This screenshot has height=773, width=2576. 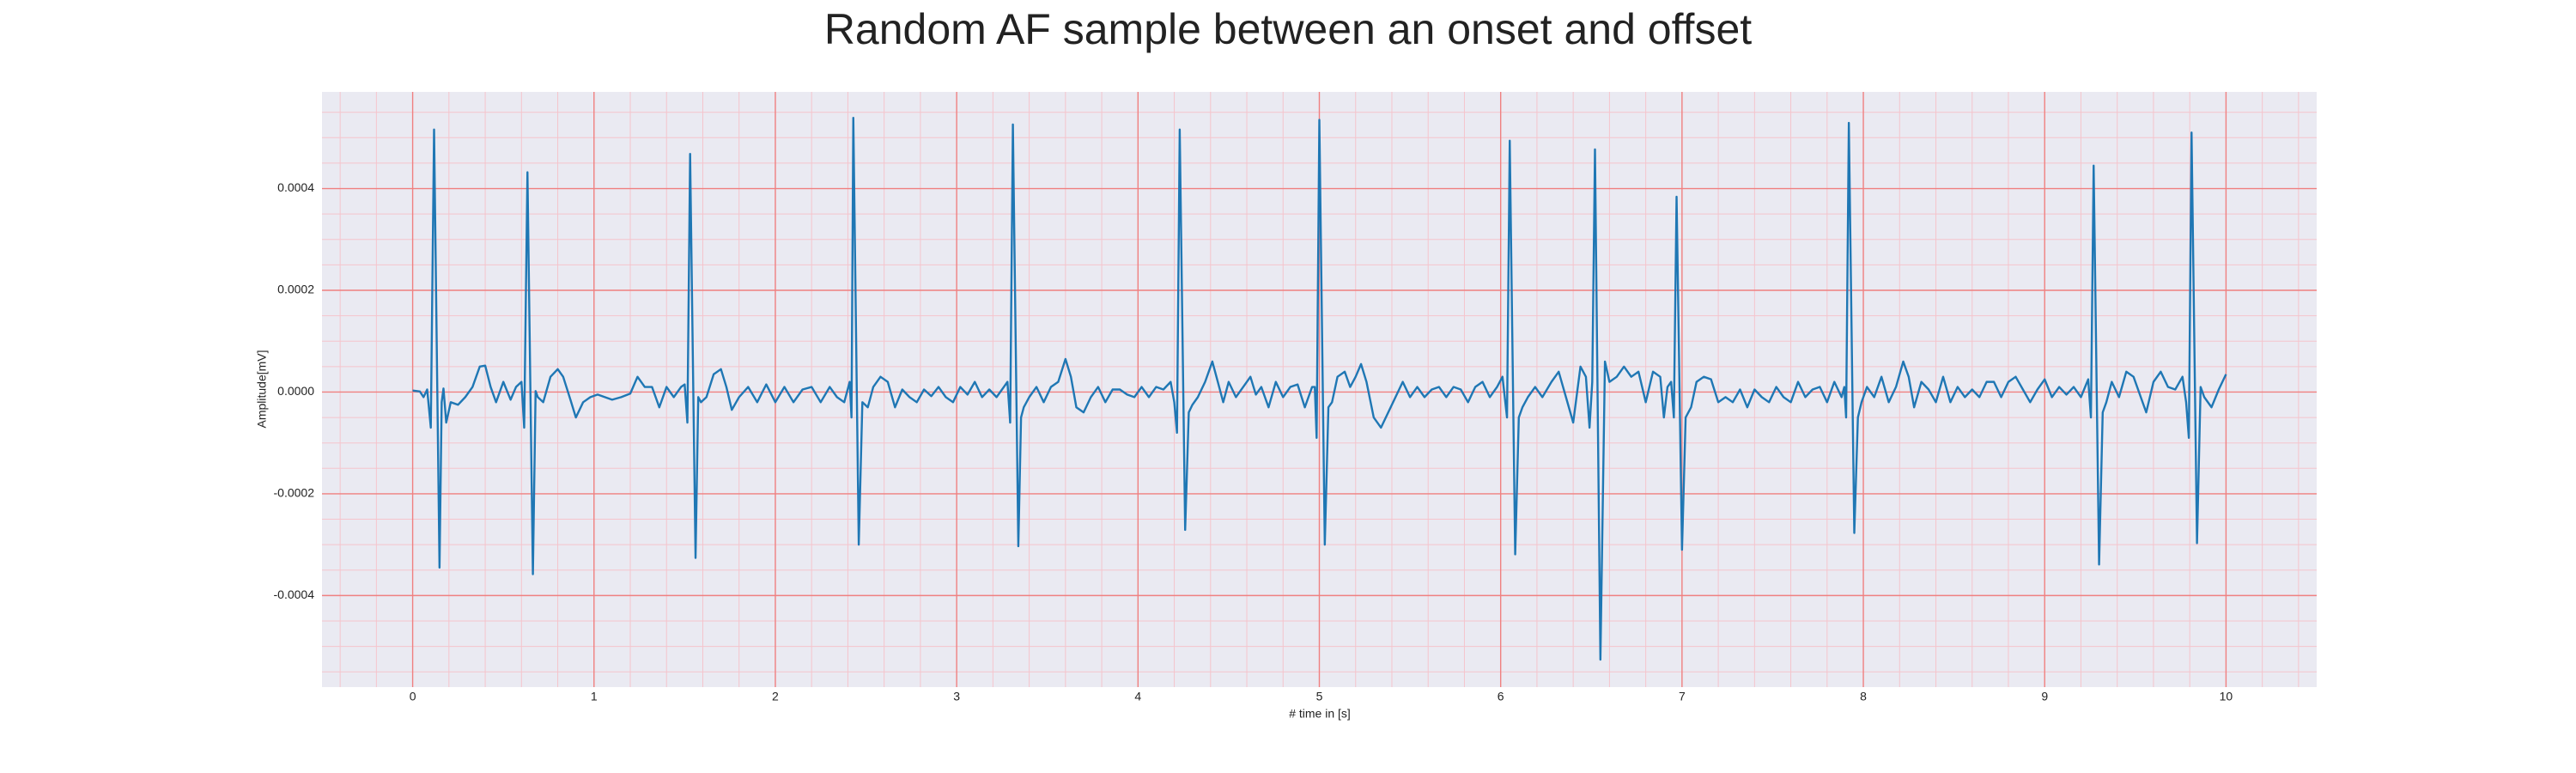 I want to click on y-tick-label: -0.0004, so click(x=294, y=594).